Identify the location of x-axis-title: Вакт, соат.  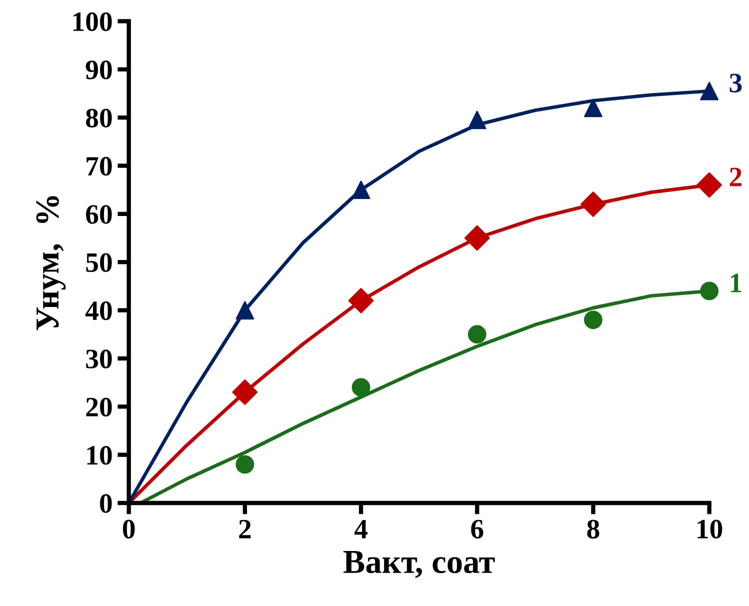
(419, 564).